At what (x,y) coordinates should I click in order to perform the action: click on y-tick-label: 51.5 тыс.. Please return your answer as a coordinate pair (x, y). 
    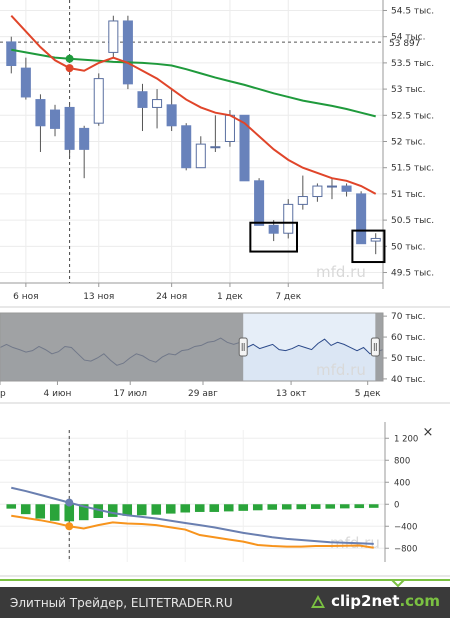
    Looking at the image, I should click on (412, 169).